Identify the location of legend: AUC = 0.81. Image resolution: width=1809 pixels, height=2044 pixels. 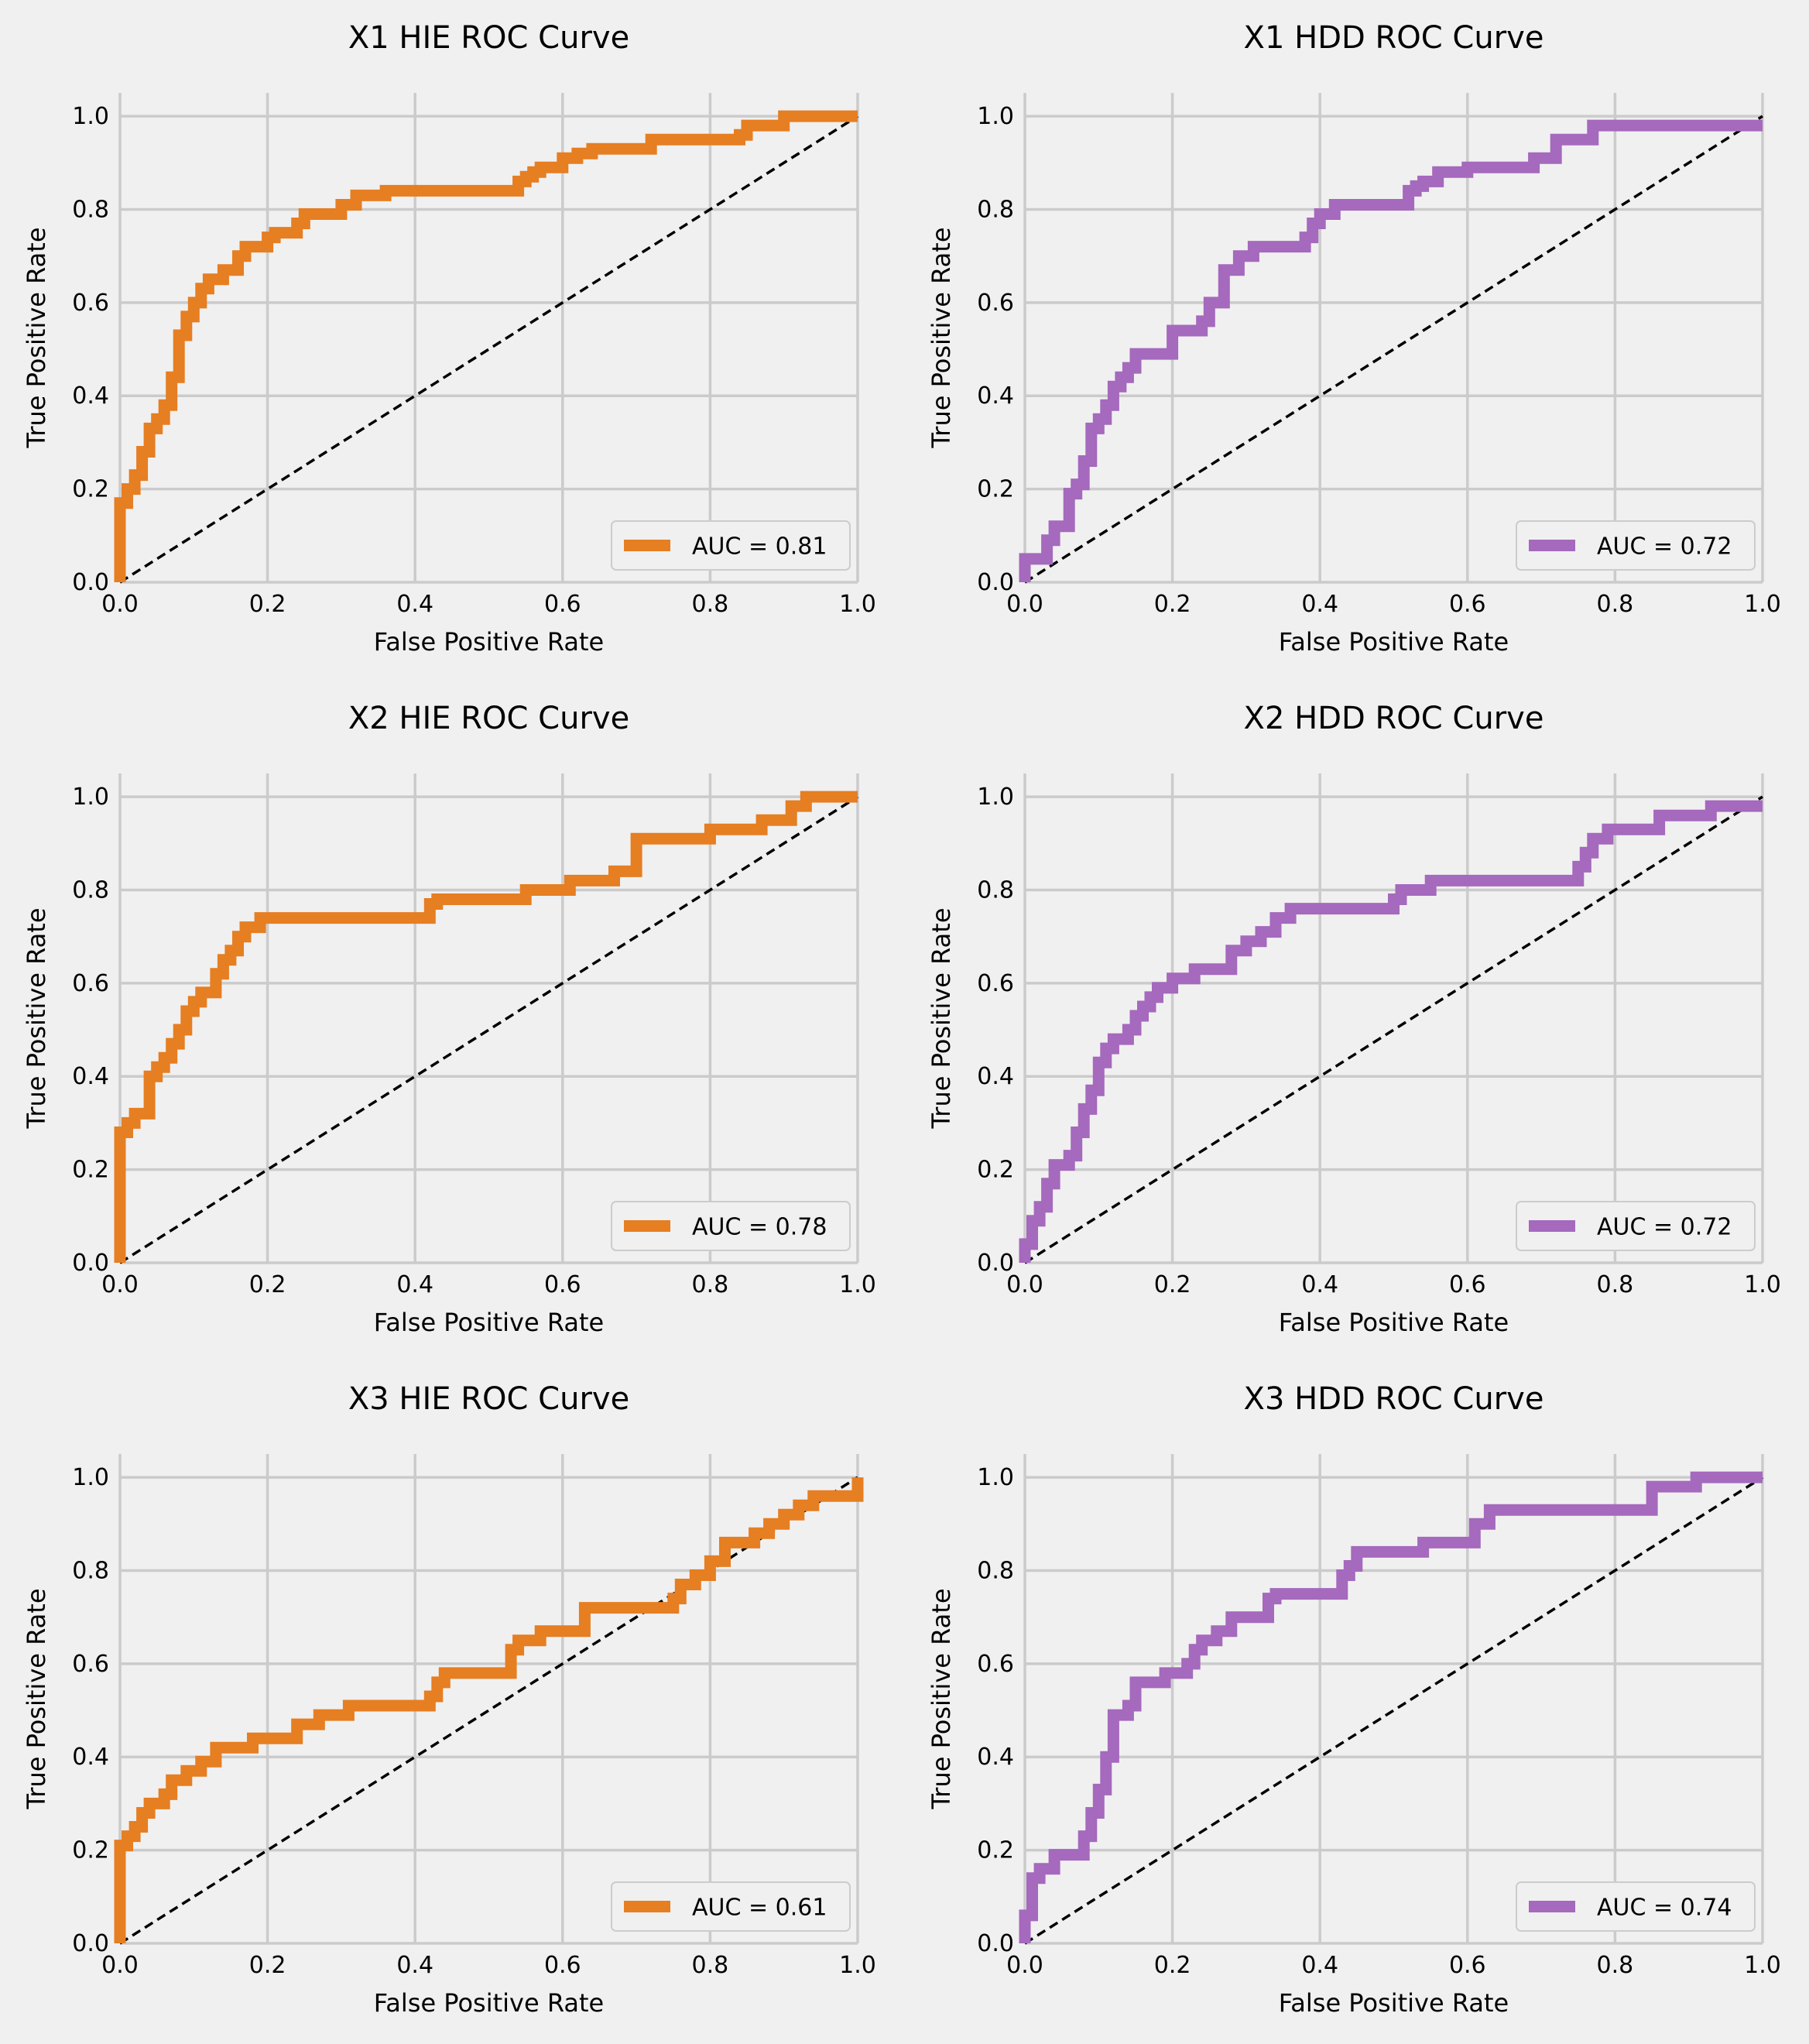
(731, 545).